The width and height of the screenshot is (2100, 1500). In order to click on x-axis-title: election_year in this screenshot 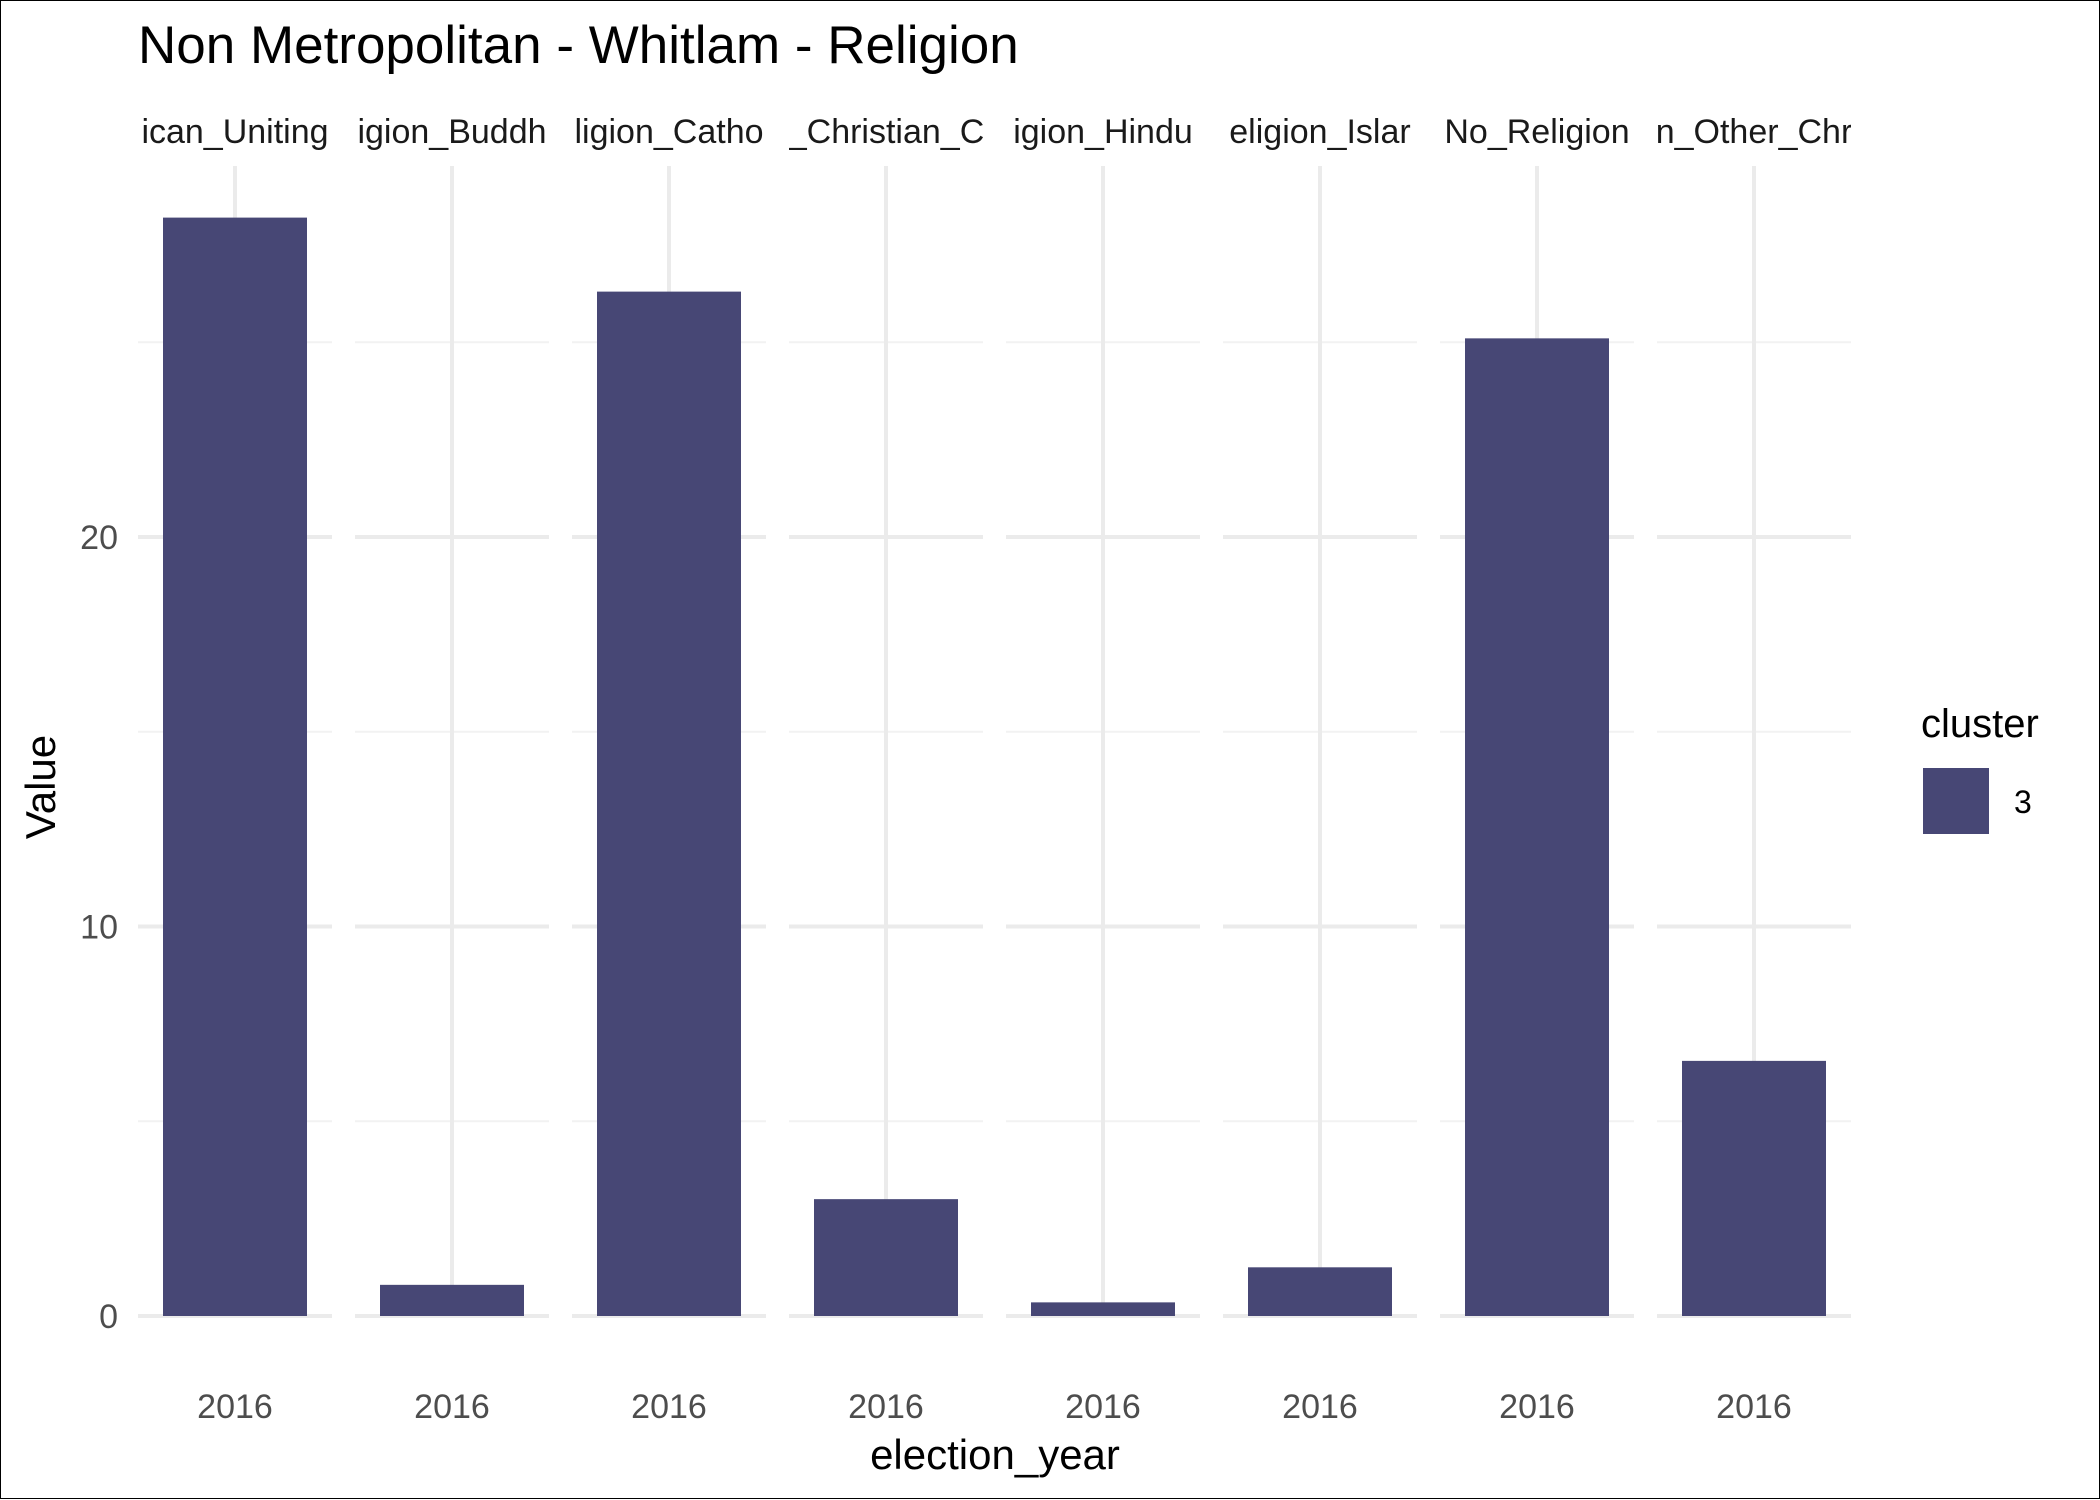, I will do `click(995, 1454)`.